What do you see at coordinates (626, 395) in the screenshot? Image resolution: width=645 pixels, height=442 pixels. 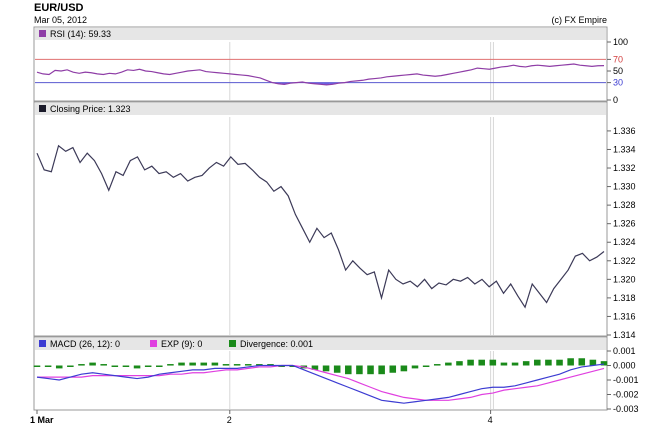 I see `macd-tick-label: -0.002` at bounding box center [626, 395].